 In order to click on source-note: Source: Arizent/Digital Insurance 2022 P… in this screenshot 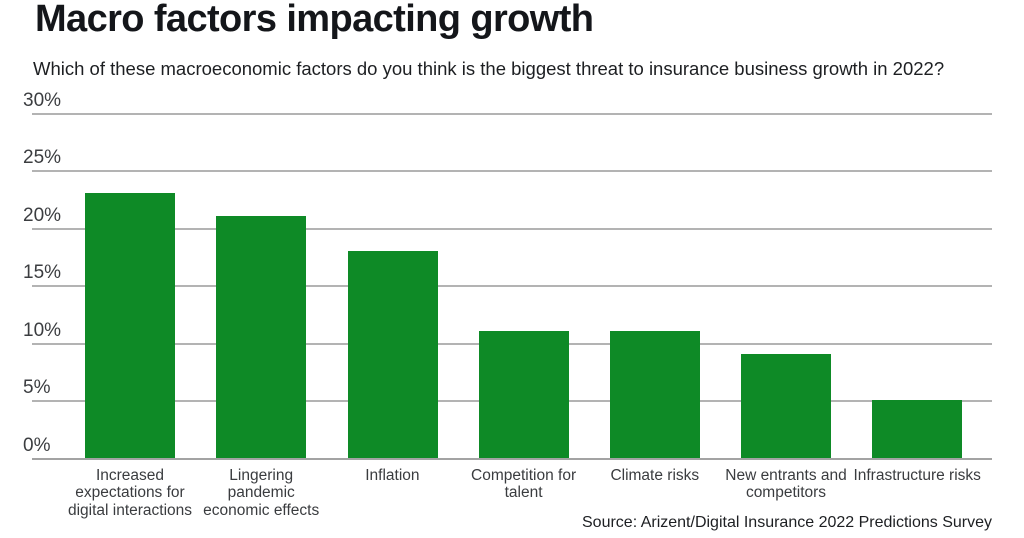, I will do `click(787, 522)`.